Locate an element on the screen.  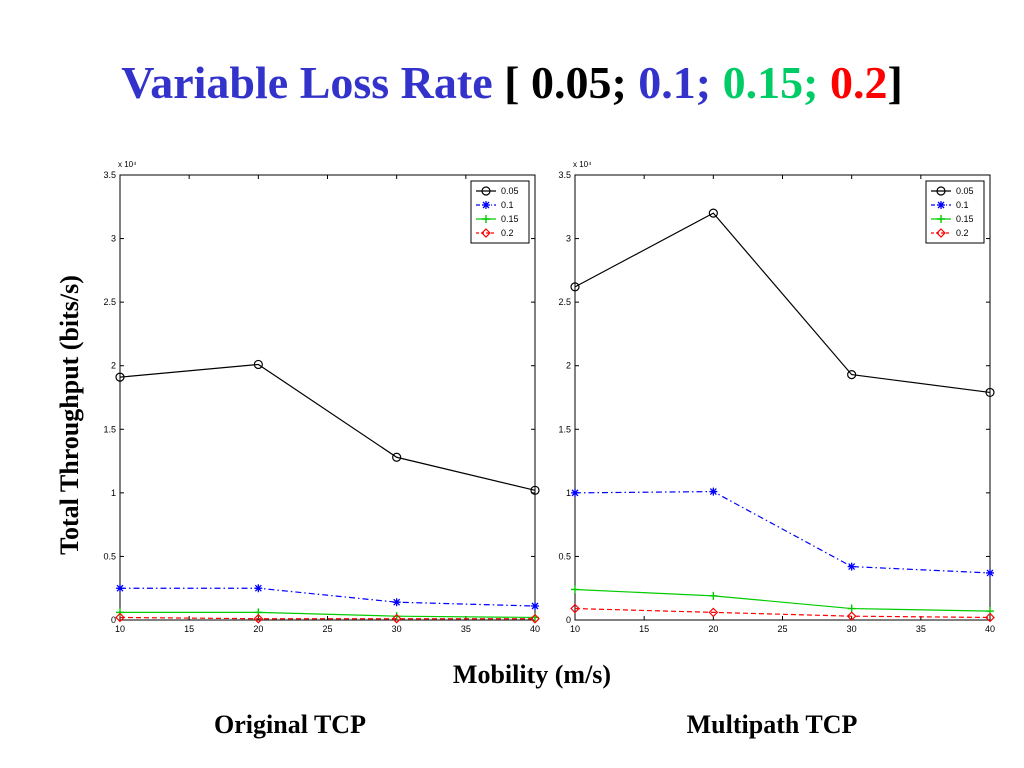
x-tick-label: 25 is located at coordinates (327, 629).